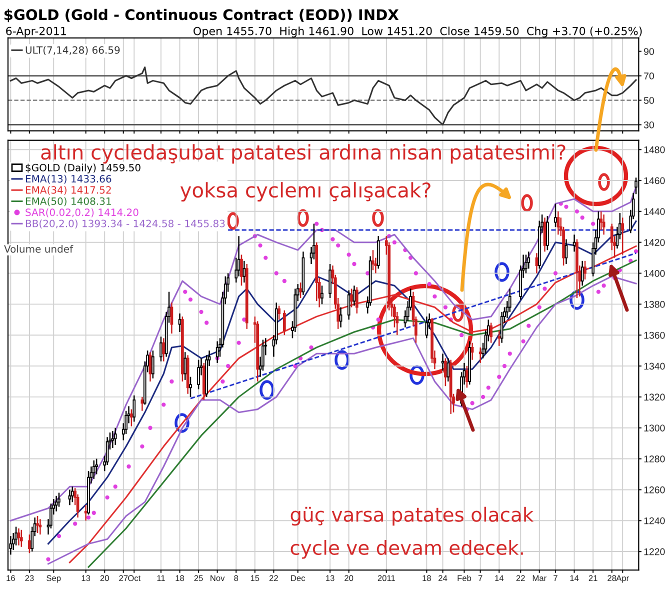 The width and height of the screenshot is (666, 592). I want to click on text: Open 1455.70 High 1461.90 Low 1451.20 Close 1459.50 Chg +3.70 (+0.25%), so click(418, 32).